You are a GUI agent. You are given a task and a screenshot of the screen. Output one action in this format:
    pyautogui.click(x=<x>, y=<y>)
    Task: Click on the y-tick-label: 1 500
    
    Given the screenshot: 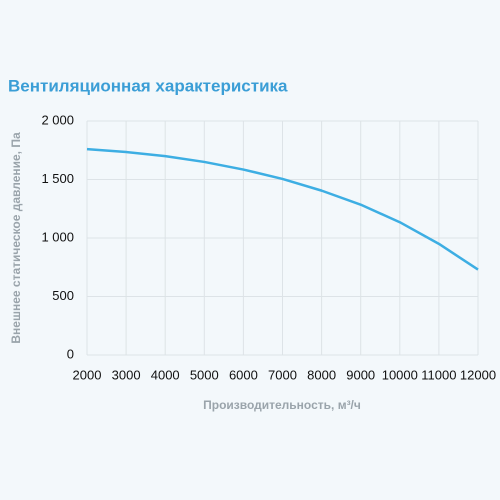 What is the action you would take?
    pyautogui.click(x=57, y=178)
    